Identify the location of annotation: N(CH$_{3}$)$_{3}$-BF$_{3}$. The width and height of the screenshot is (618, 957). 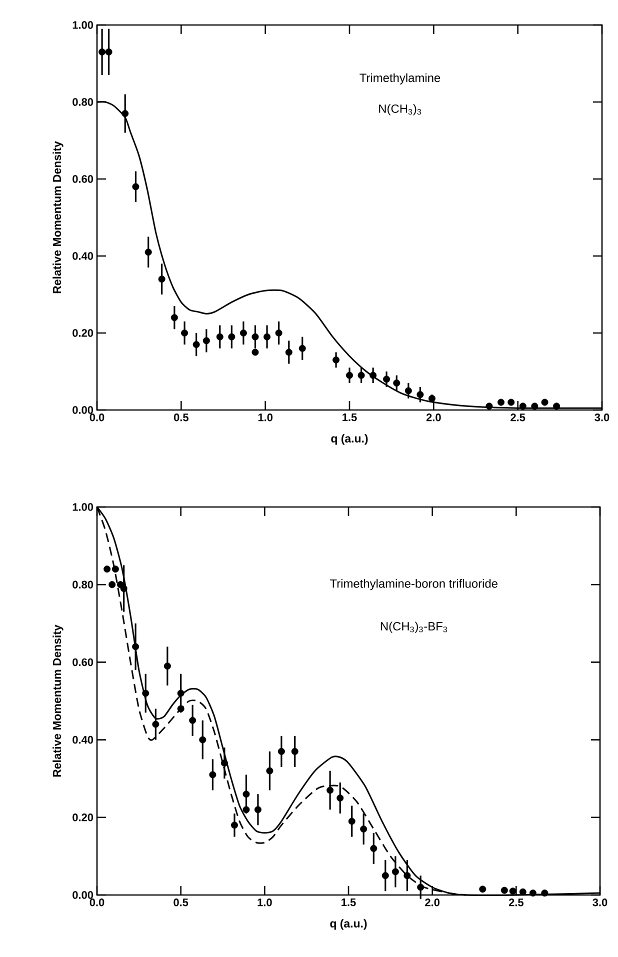
(413, 627).